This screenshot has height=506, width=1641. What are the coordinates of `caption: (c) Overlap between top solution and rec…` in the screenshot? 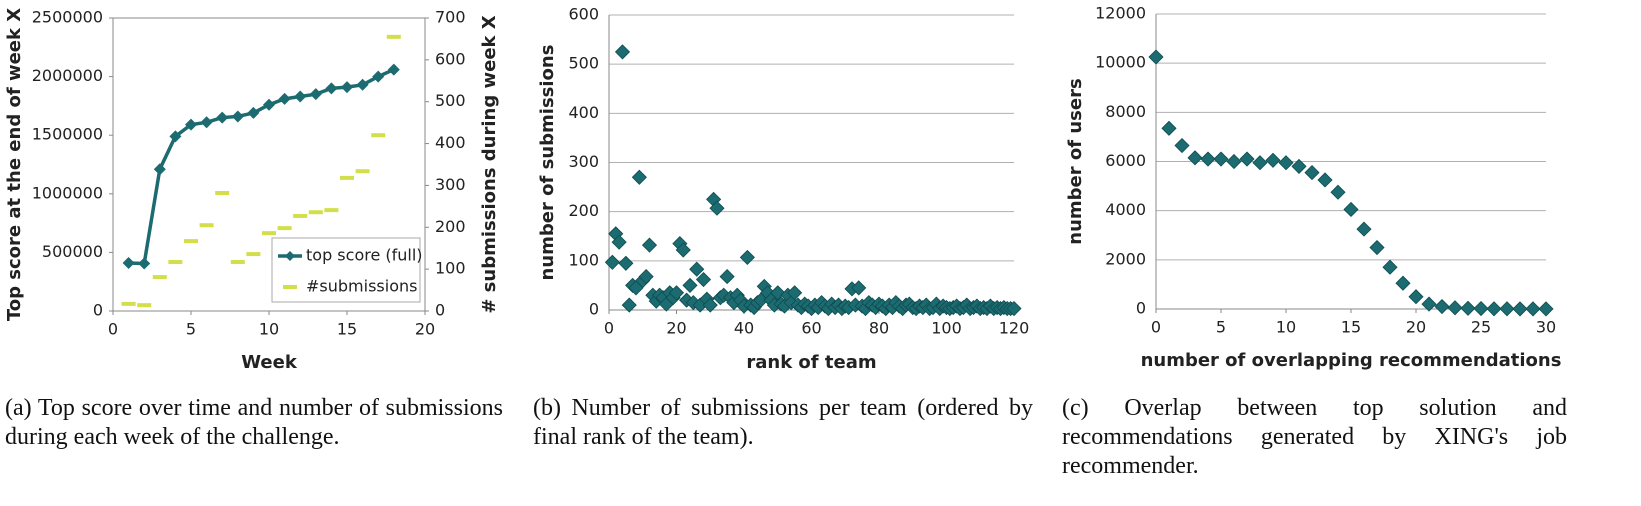 It's located at (1314, 437).